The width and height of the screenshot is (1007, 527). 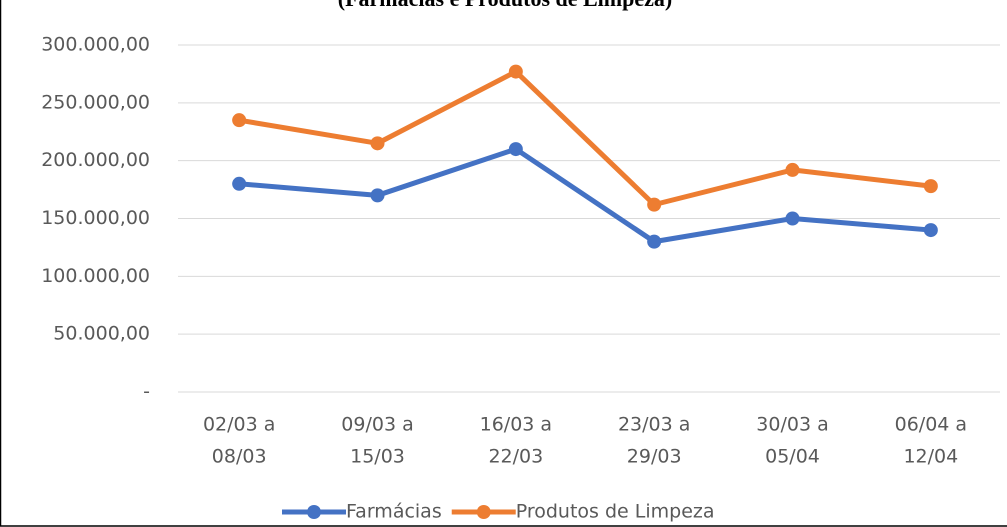 I want to click on x-tick-label: 23/03 a, so click(x=654, y=425).